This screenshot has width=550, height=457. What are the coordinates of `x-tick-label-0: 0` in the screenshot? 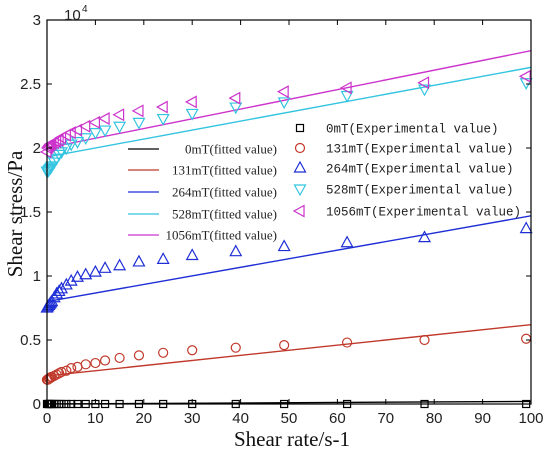 It's located at (47, 418).